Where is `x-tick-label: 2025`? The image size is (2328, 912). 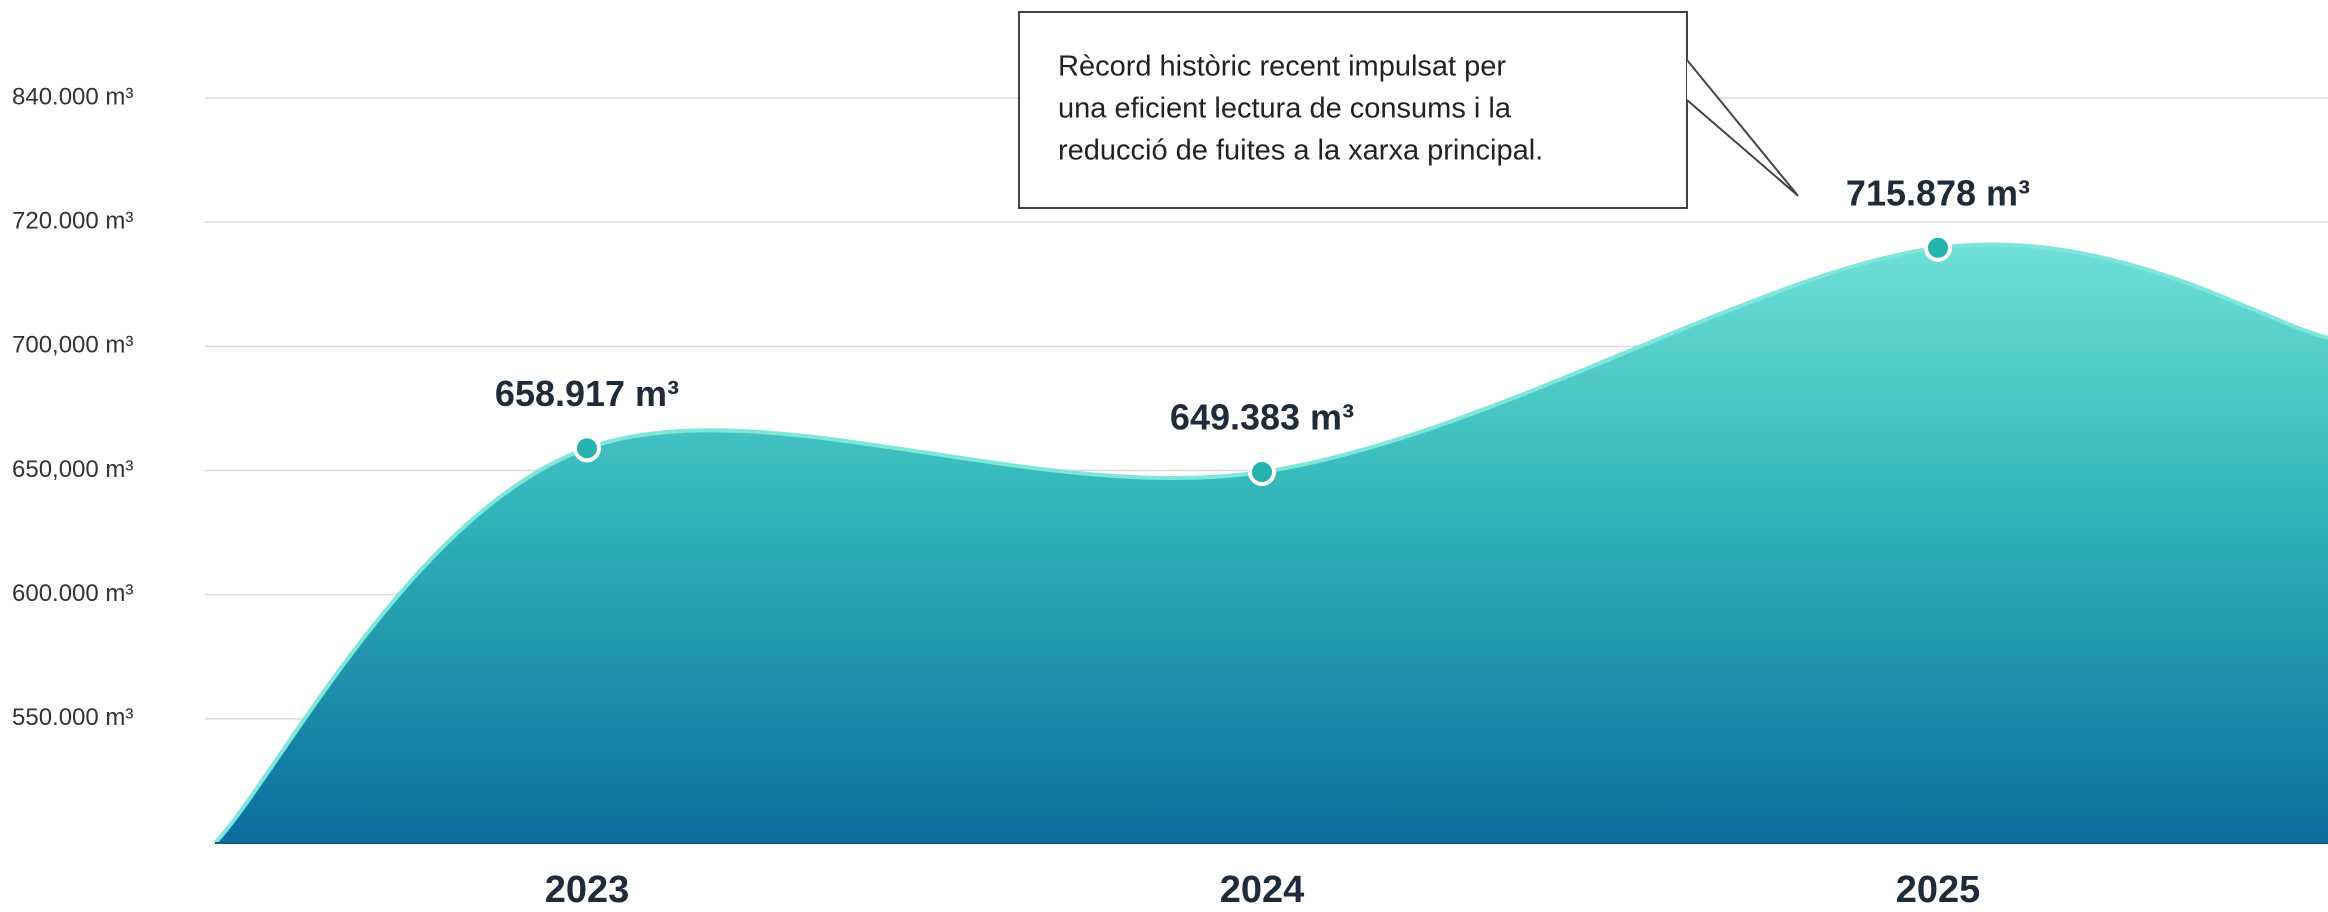 x-tick-label: 2025 is located at coordinates (1938, 890).